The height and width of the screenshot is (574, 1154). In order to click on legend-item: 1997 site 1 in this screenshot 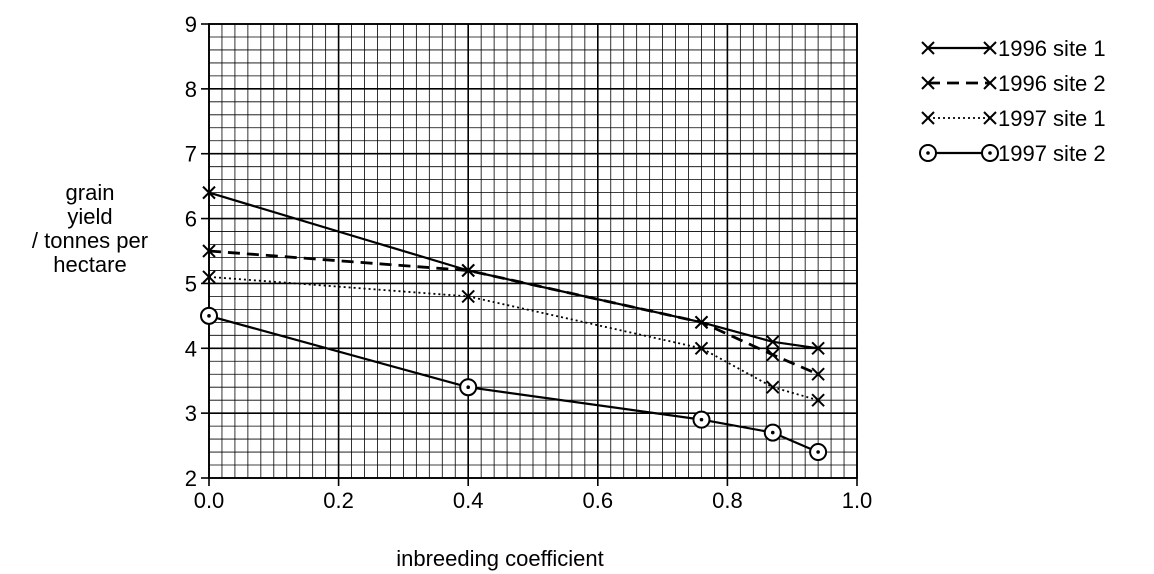, I will do `click(1013, 118)`.